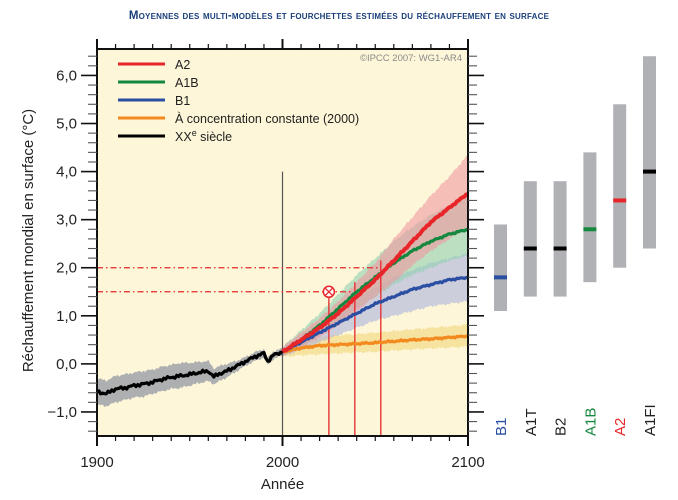 Image resolution: width=678 pixels, height=500 pixels. What do you see at coordinates (282, 462) in the screenshot?
I see `x-tick-label: 2000` at bounding box center [282, 462].